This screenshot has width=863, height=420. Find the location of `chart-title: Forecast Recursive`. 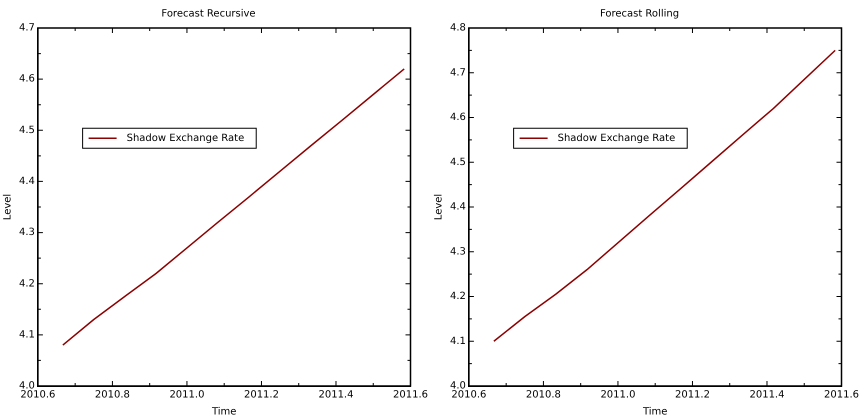

chart-title: Forecast Recursive is located at coordinates (208, 14).